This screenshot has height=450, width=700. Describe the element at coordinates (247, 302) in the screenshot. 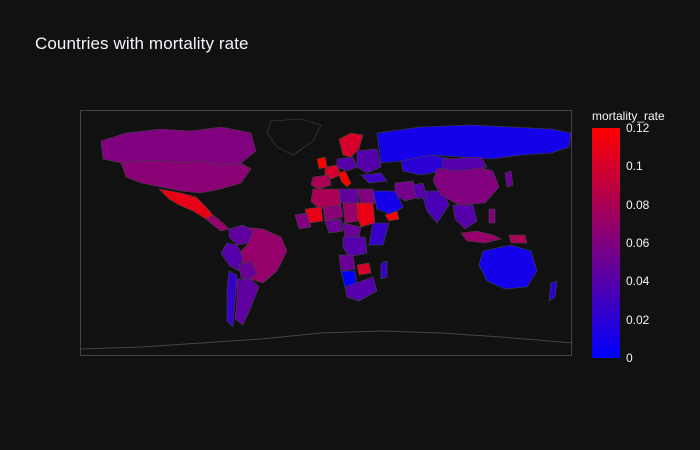

I see `country-argentina` at that location.